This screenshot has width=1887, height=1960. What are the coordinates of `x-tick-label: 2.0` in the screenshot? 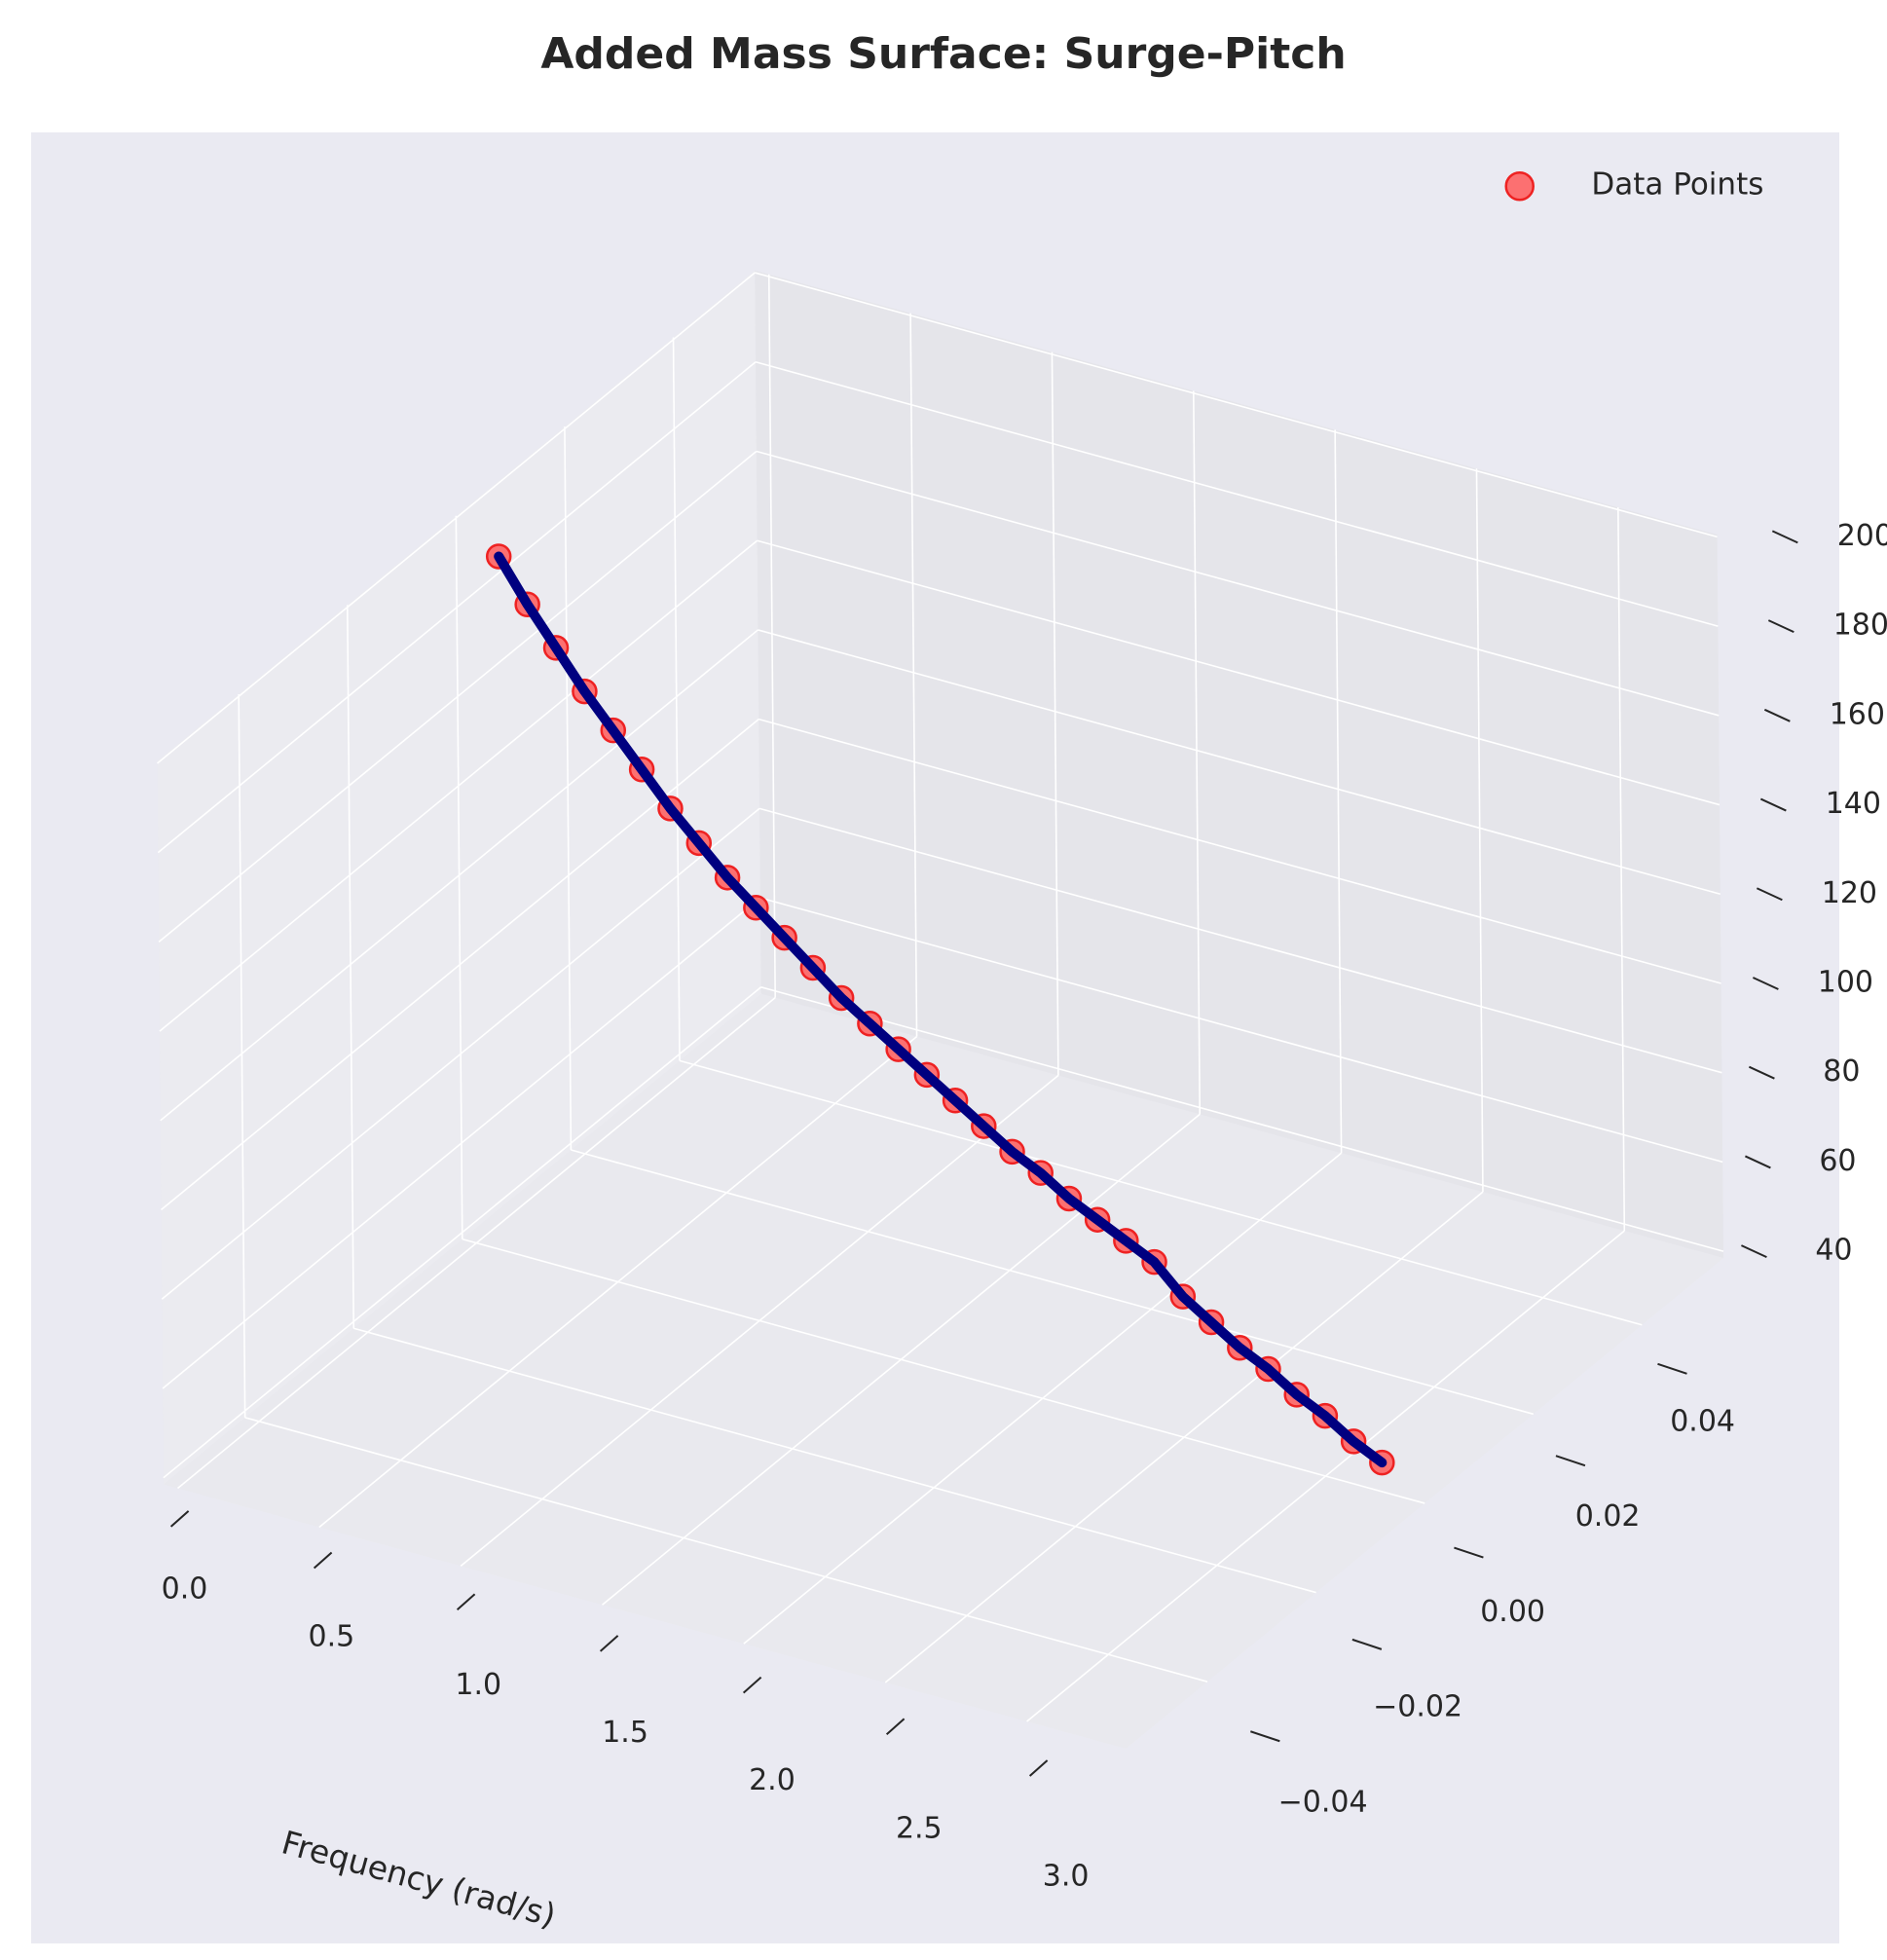 It's located at (772, 1780).